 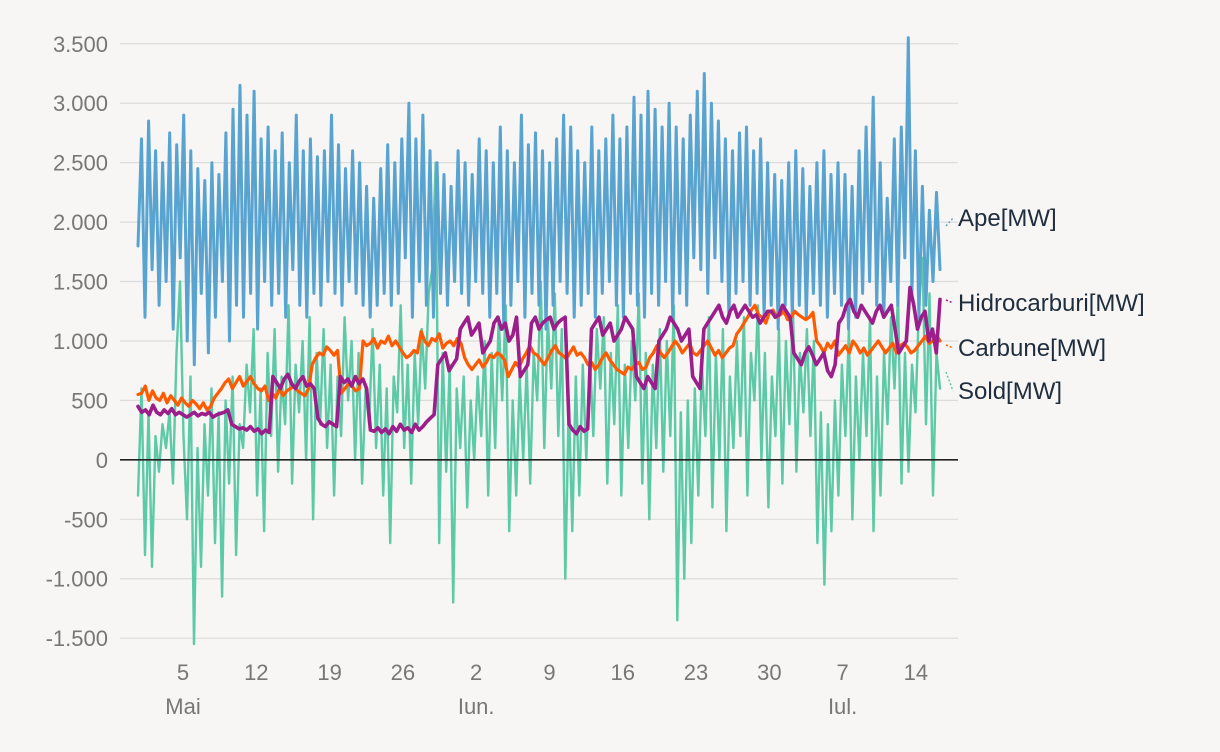 I want to click on y-tick-label: 1.000, so click(x=80, y=341).